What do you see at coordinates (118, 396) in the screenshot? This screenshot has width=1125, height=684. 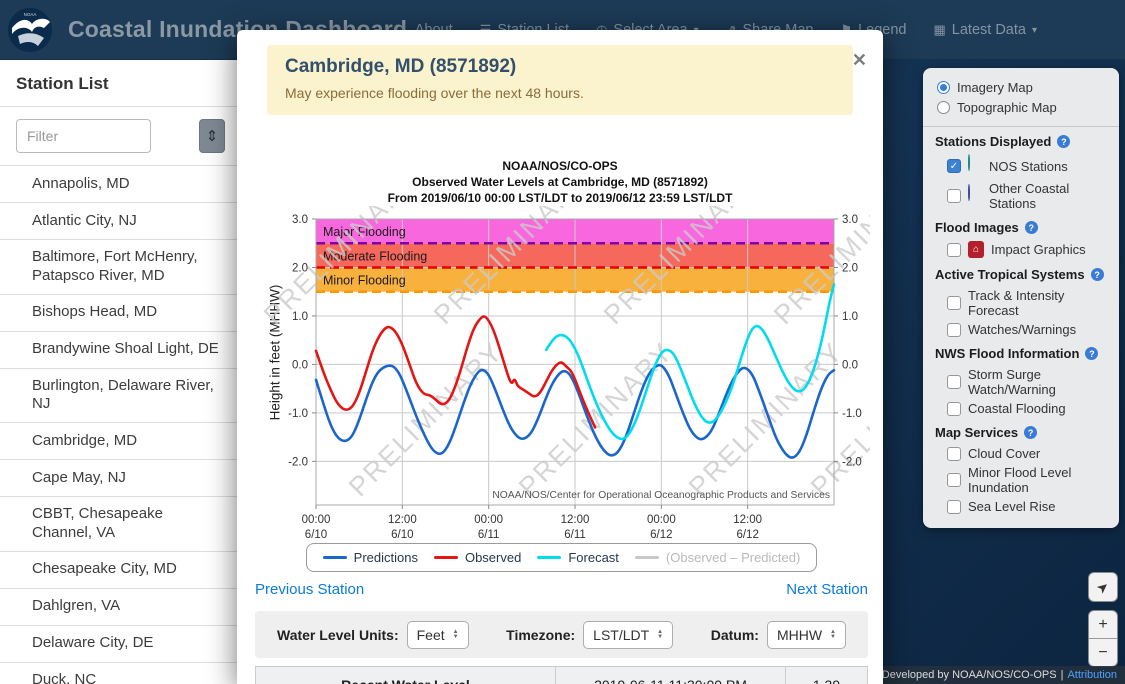 I see `station-list-item-burlington-delaware-river-nj: Burlington, Delaware River, NJ` at bounding box center [118, 396].